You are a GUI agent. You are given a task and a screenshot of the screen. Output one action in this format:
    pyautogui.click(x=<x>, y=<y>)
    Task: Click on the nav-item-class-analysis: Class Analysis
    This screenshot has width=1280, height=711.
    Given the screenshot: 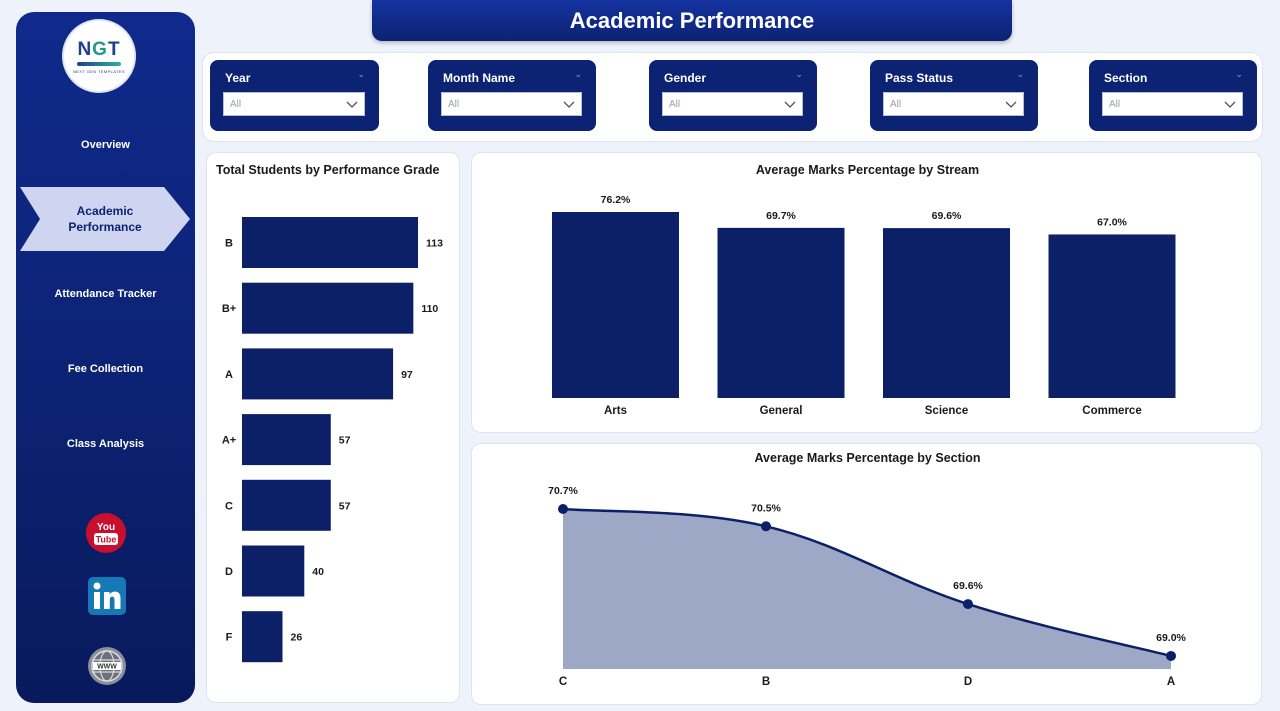 What is the action you would take?
    pyautogui.click(x=105, y=444)
    